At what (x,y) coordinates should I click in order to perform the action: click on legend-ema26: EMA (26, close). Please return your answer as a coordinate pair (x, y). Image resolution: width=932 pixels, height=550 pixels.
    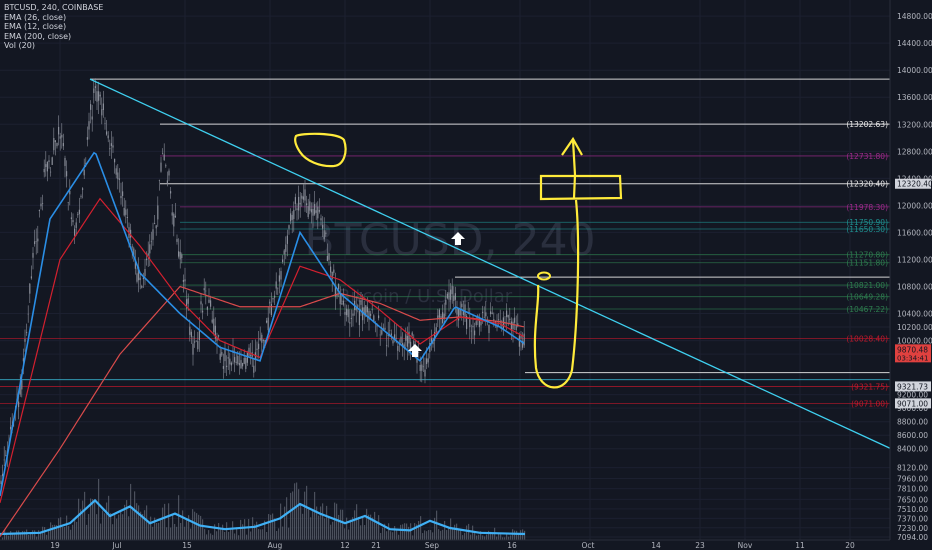
    Looking at the image, I should click on (35, 17).